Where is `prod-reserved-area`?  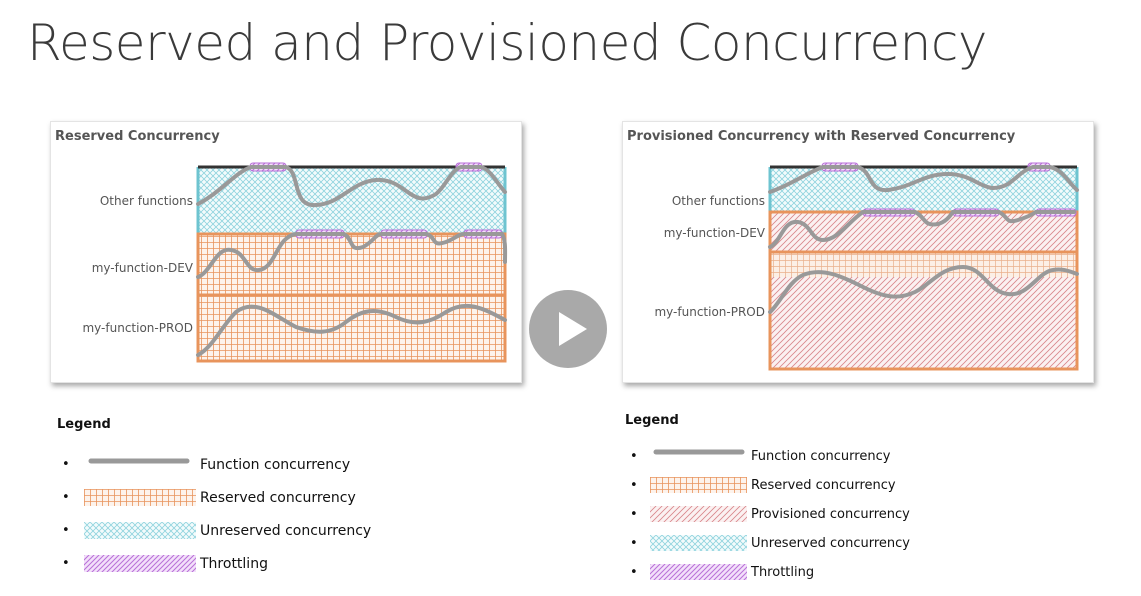 prod-reserved-area is located at coordinates (351, 328).